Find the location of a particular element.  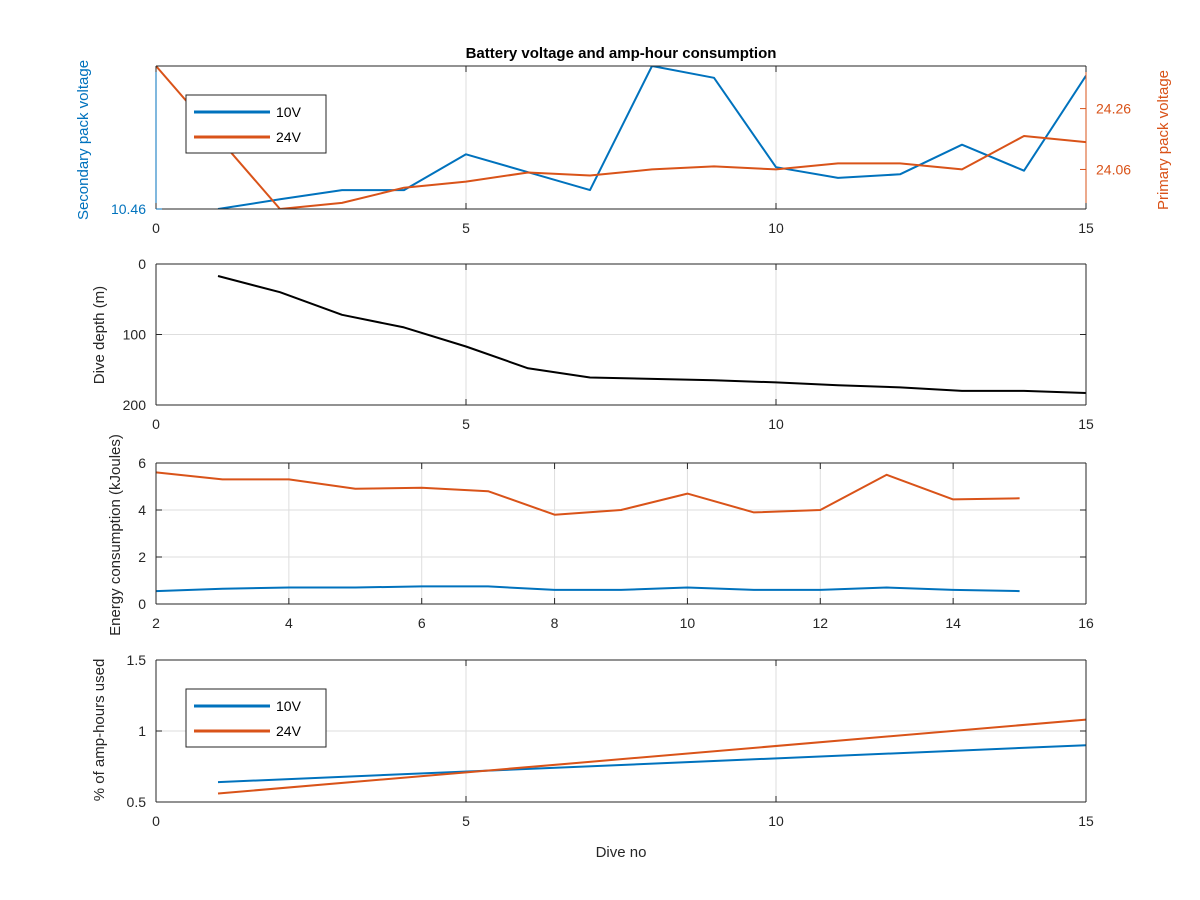

y-tick-label: 2 is located at coordinates (142, 557).